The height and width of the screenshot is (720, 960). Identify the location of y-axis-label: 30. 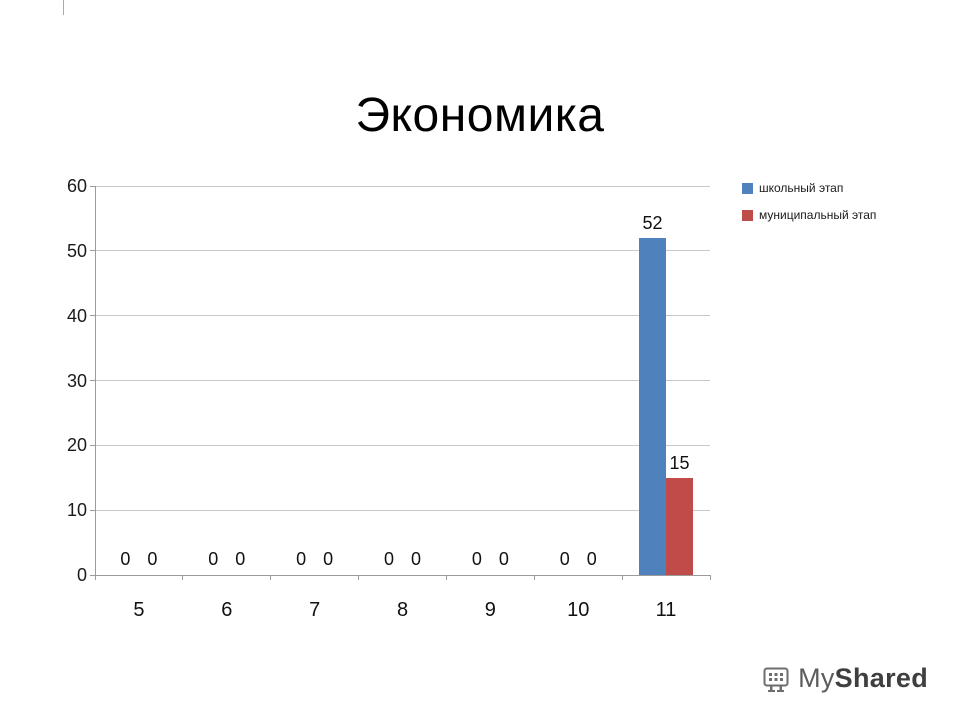
(76, 380).